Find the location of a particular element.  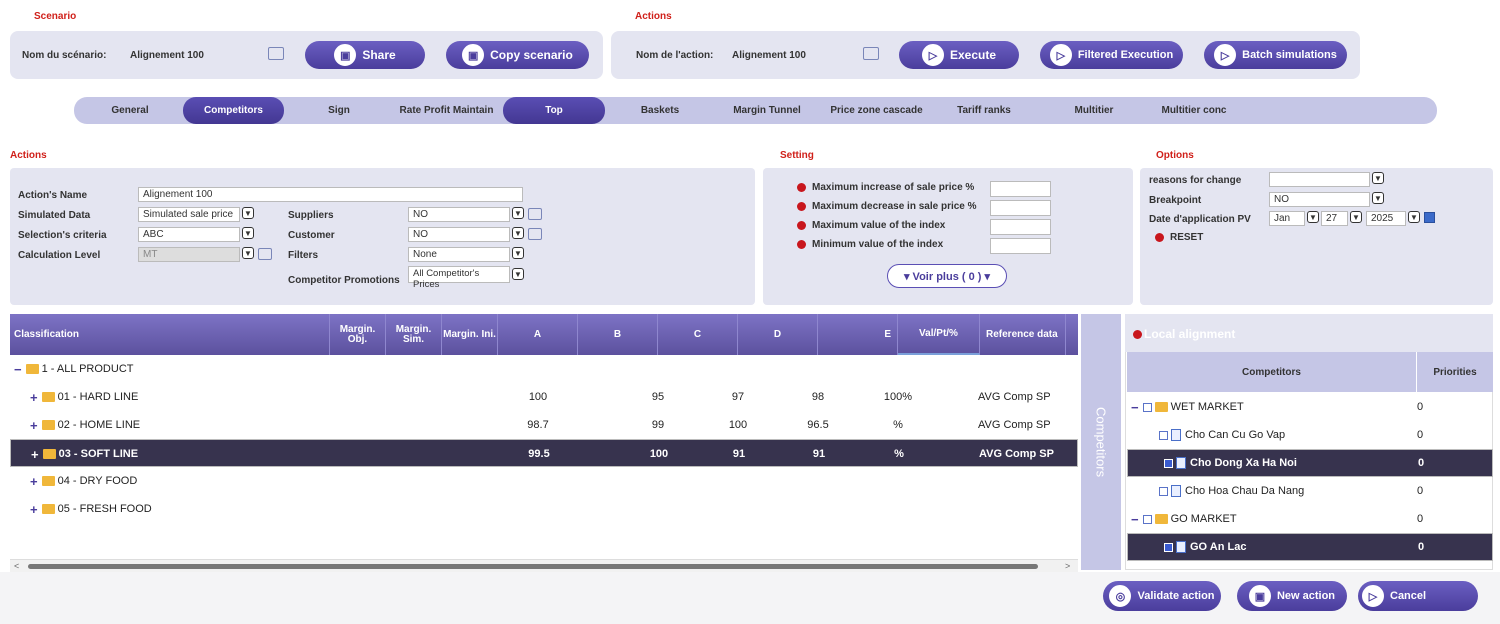

tab-multitier-conc: Multitier conc is located at coordinates (1194, 110).